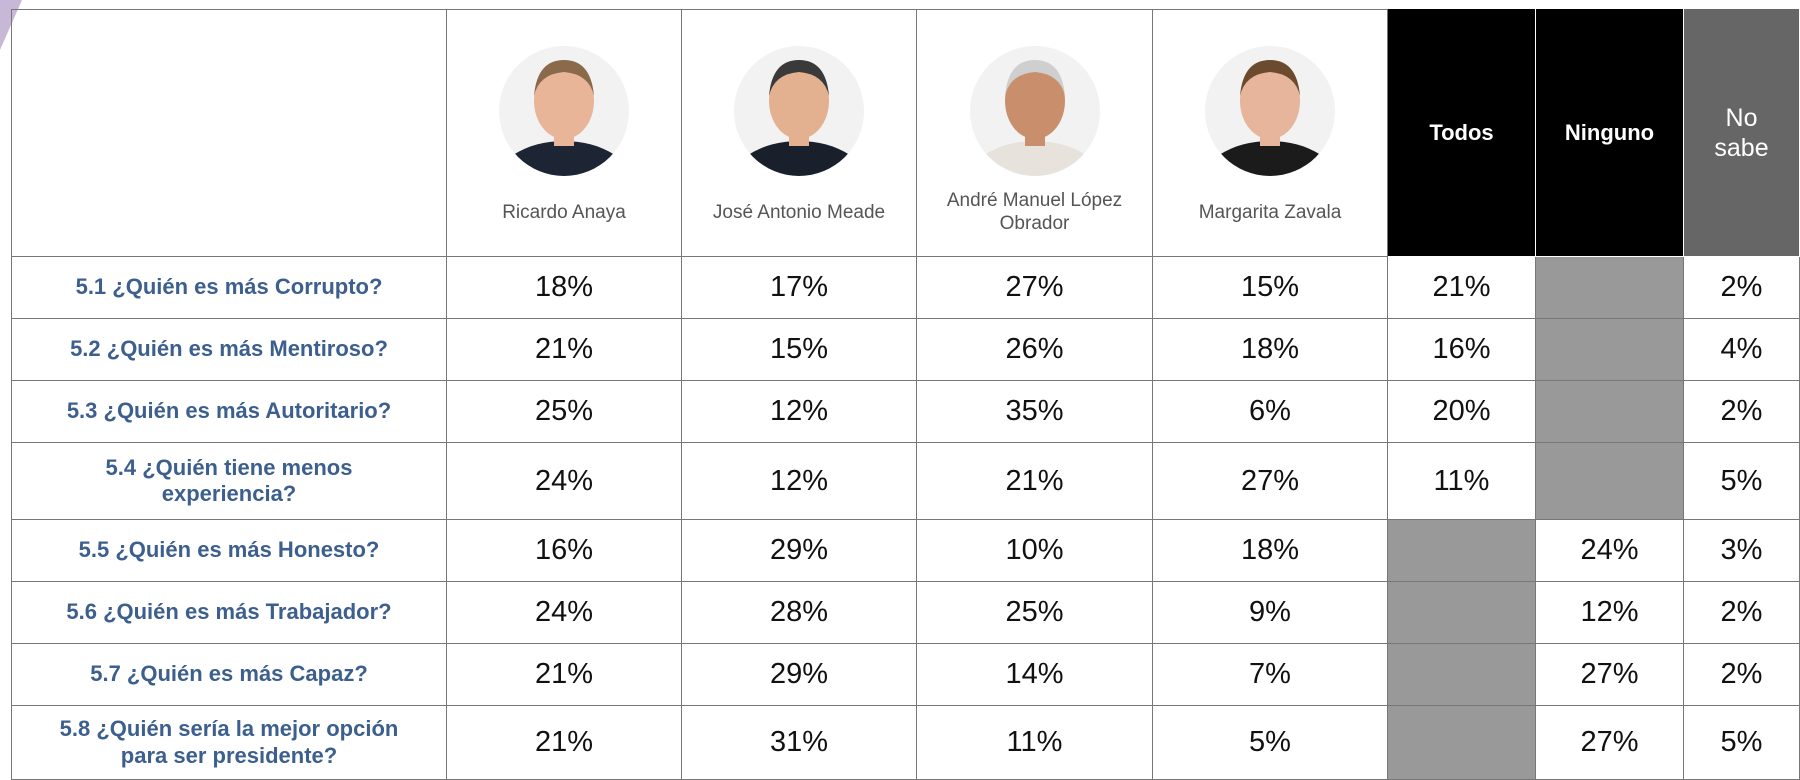 Image resolution: width=1800 pixels, height=780 pixels. I want to click on candidate-name: Margarita Zavala, so click(1270, 212).